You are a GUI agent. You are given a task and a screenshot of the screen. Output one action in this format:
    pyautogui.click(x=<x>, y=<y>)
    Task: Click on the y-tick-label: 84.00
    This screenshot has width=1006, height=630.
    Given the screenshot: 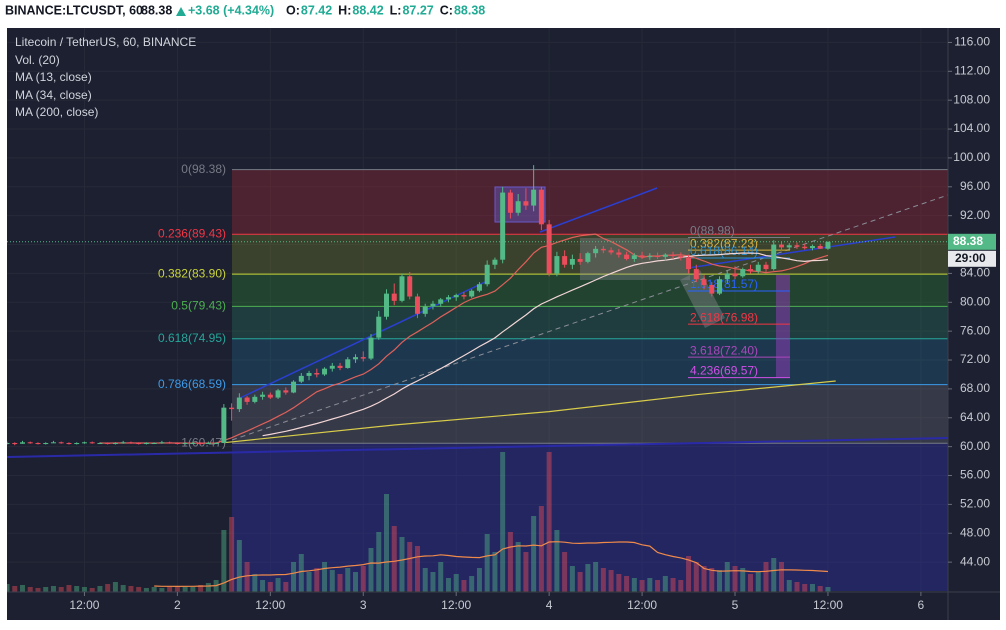 What is the action you would take?
    pyautogui.click(x=975, y=273)
    